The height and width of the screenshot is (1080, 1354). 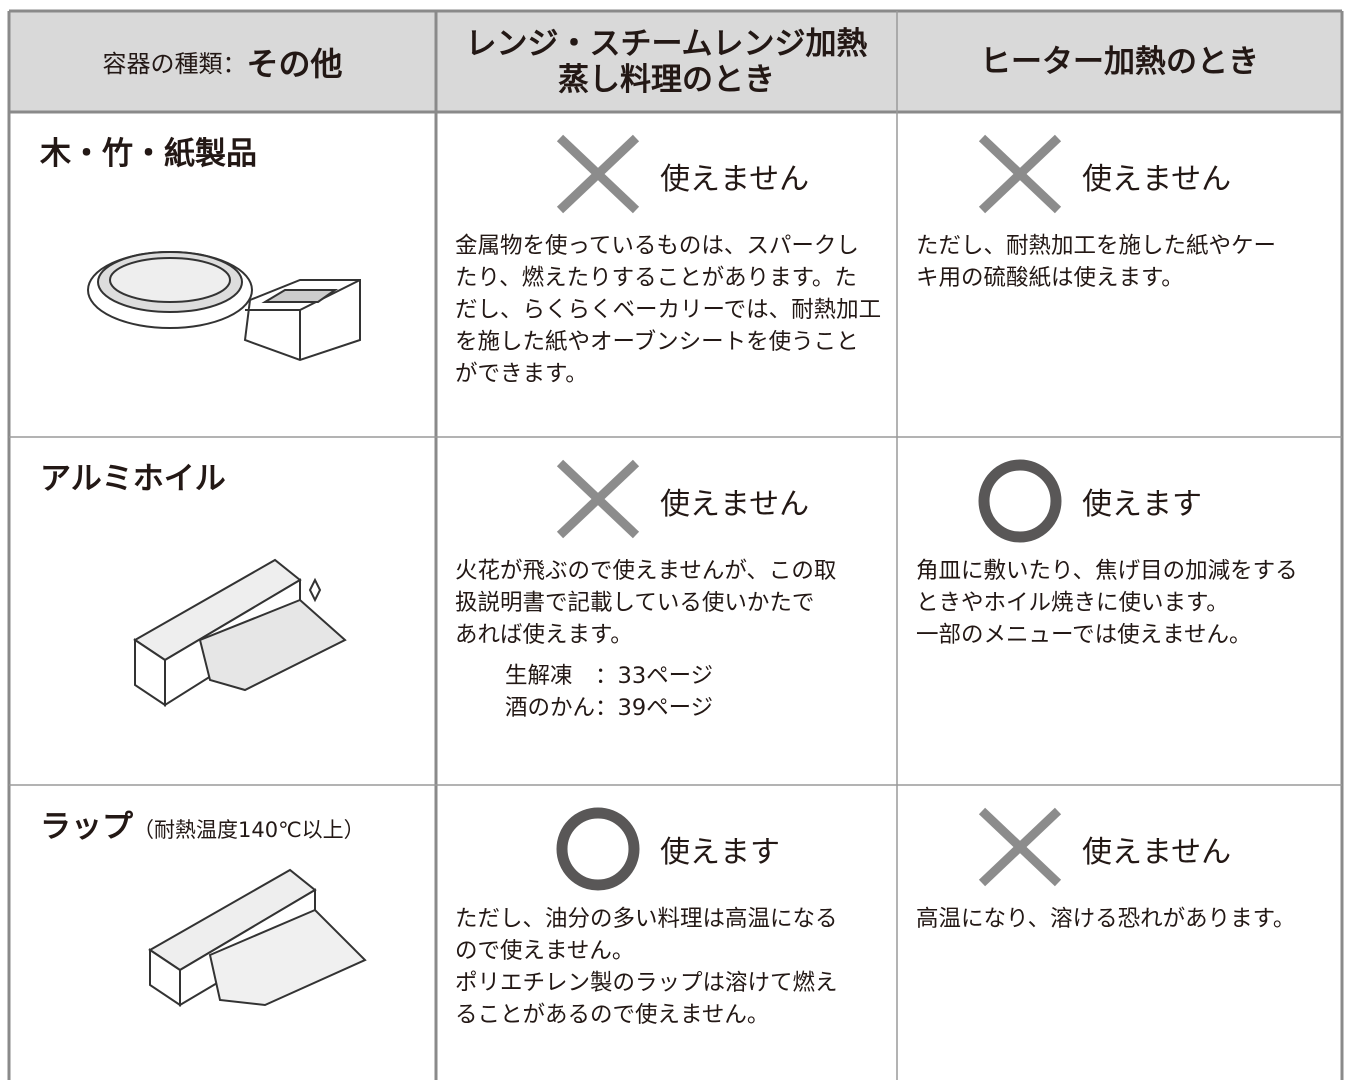 I want to click on description-line: ので使えません。, so click(x=545, y=951).